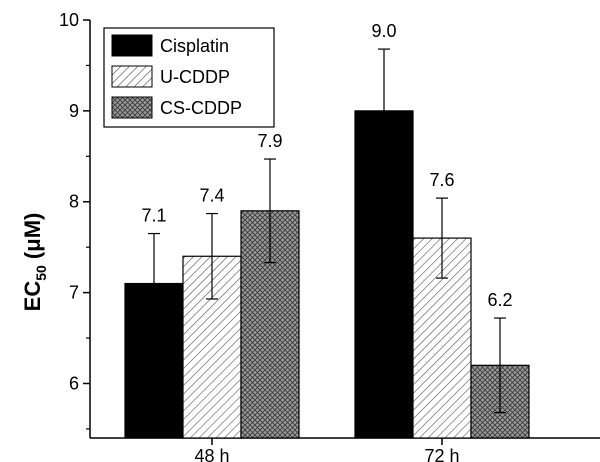 Image resolution: width=600 pixels, height=462 pixels. What do you see at coordinates (211, 196) in the screenshot?
I see `data-label: 7.4` at bounding box center [211, 196].